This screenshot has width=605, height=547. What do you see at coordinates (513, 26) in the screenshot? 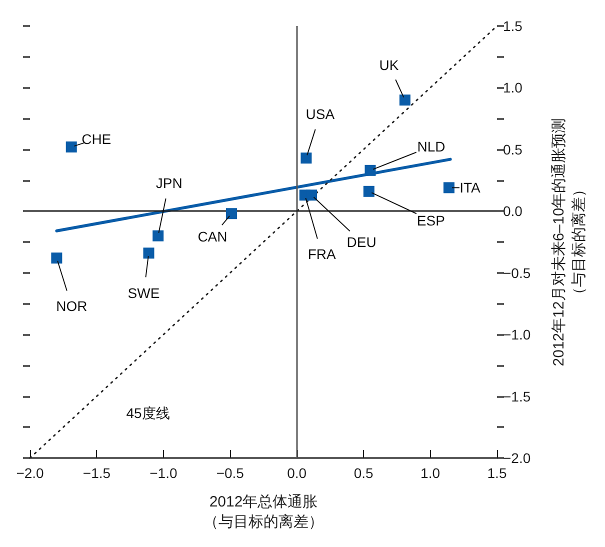
I see `y-tick-label: 1.5` at bounding box center [513, 26].